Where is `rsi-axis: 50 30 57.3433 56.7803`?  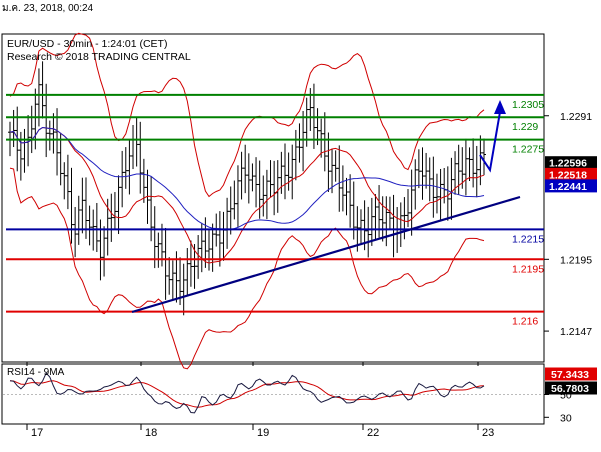 rsi-axis: 50 30 57.3433 56.7803 is located at coordinates (570, 395).